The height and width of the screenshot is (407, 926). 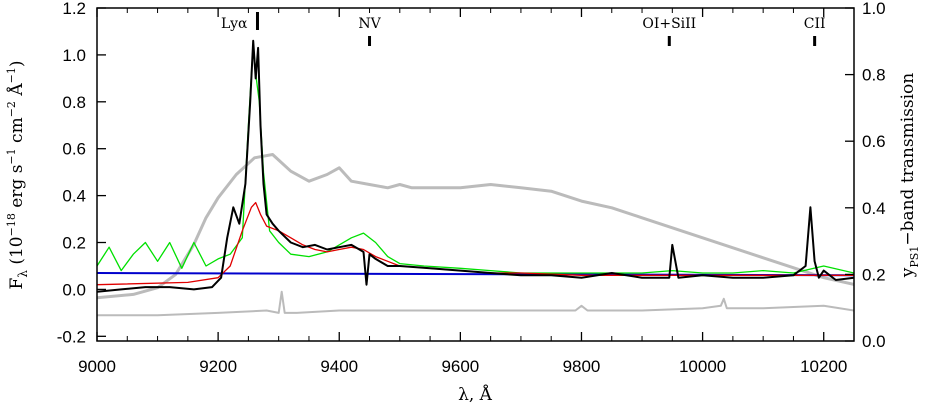 What do you see at coordinates (475, 303) in the screenshot?
I see `series-noise-line` at bounding box center [475, 303].